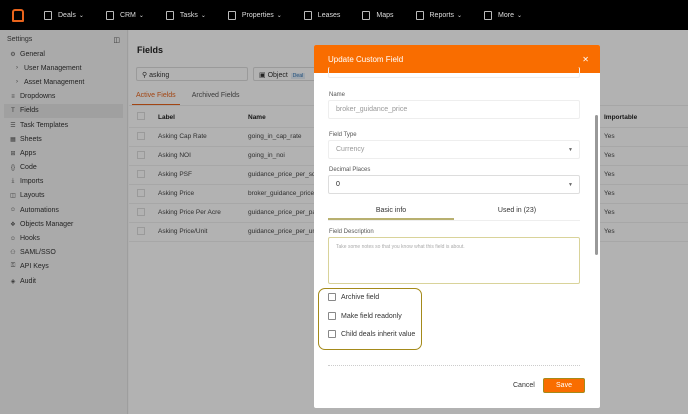 The image size is (688, 414). What do you see at coordinates (378, 15) in the screenshot?
I see `nav-maps: Maps` at bounding box center [378, 15].